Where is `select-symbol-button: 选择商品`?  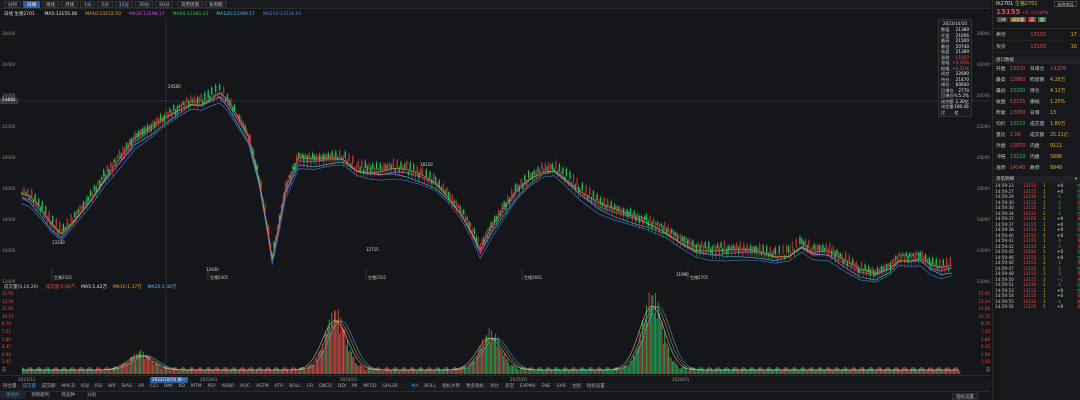 select-symbol-button: 选择商品 is located at coordinates (1065, 4).